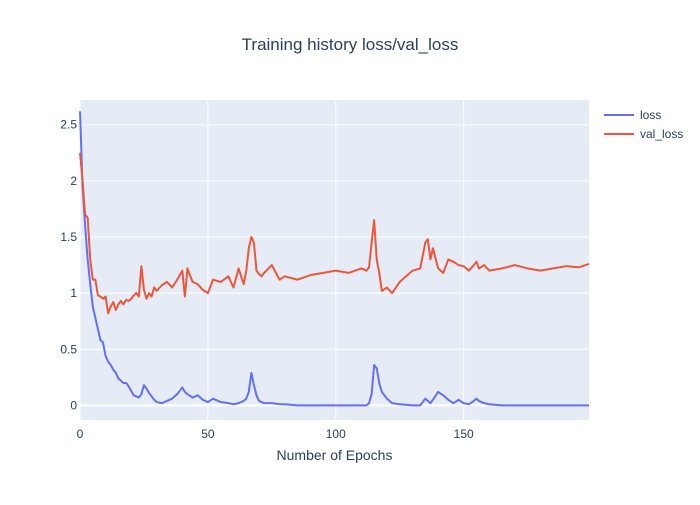 This screenshot has height=505, width=700. Describe the element at coordinates (80, 434) in the screenshot. I see `x-tick-label: 0` at that location.